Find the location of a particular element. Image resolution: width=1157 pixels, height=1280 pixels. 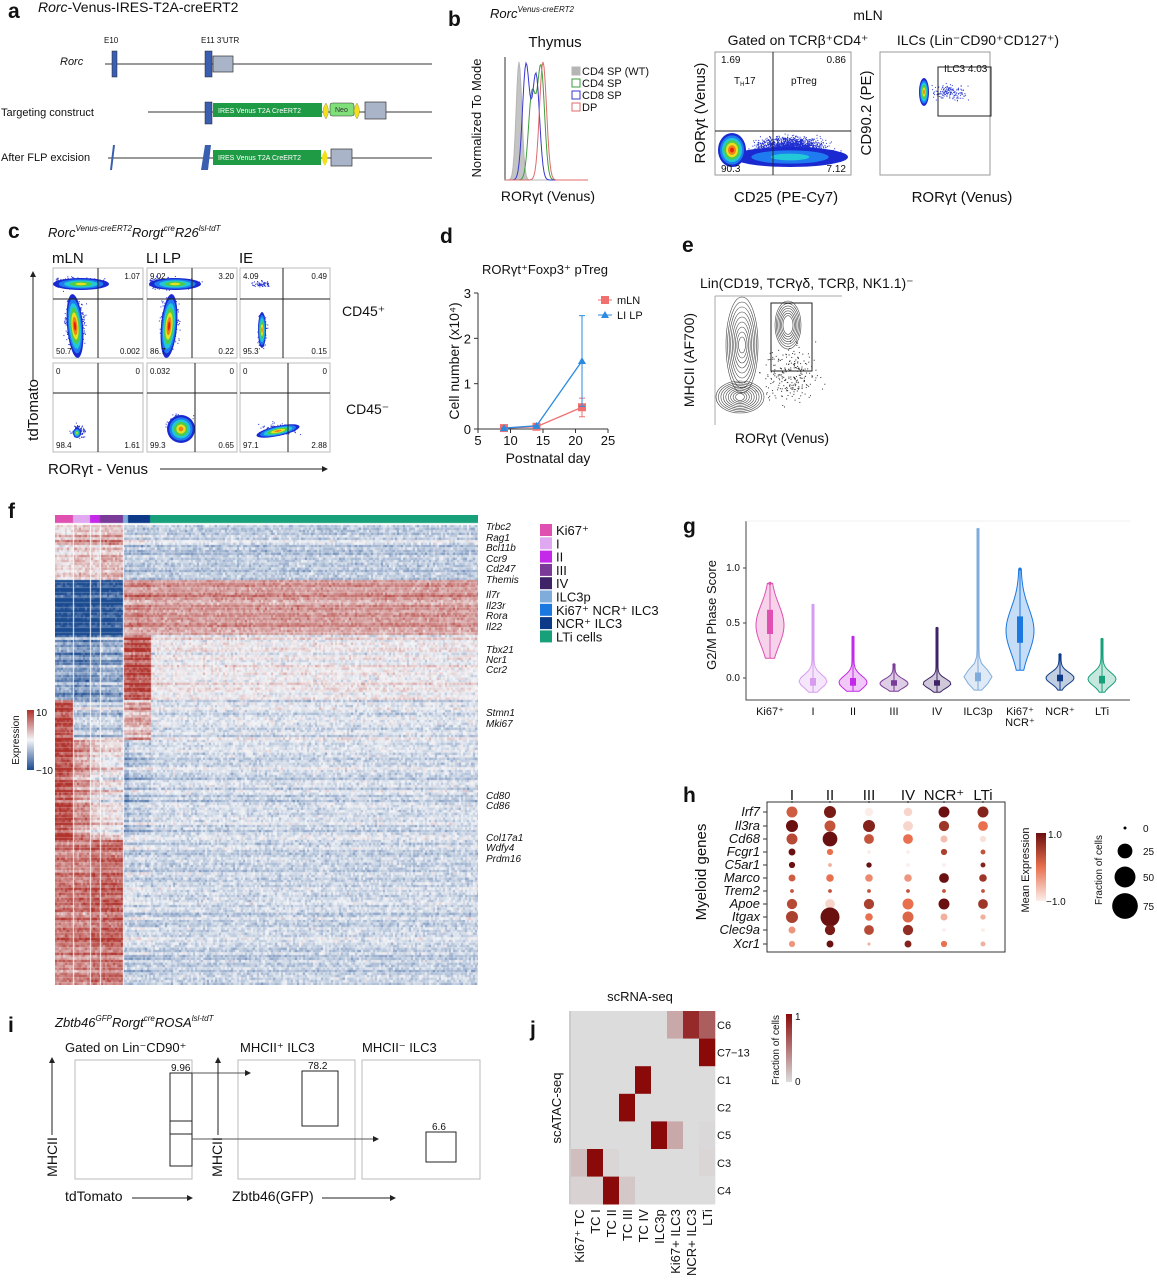

tcr-ylabel: RORγt (Venus) is located at coordinates (700, 113).